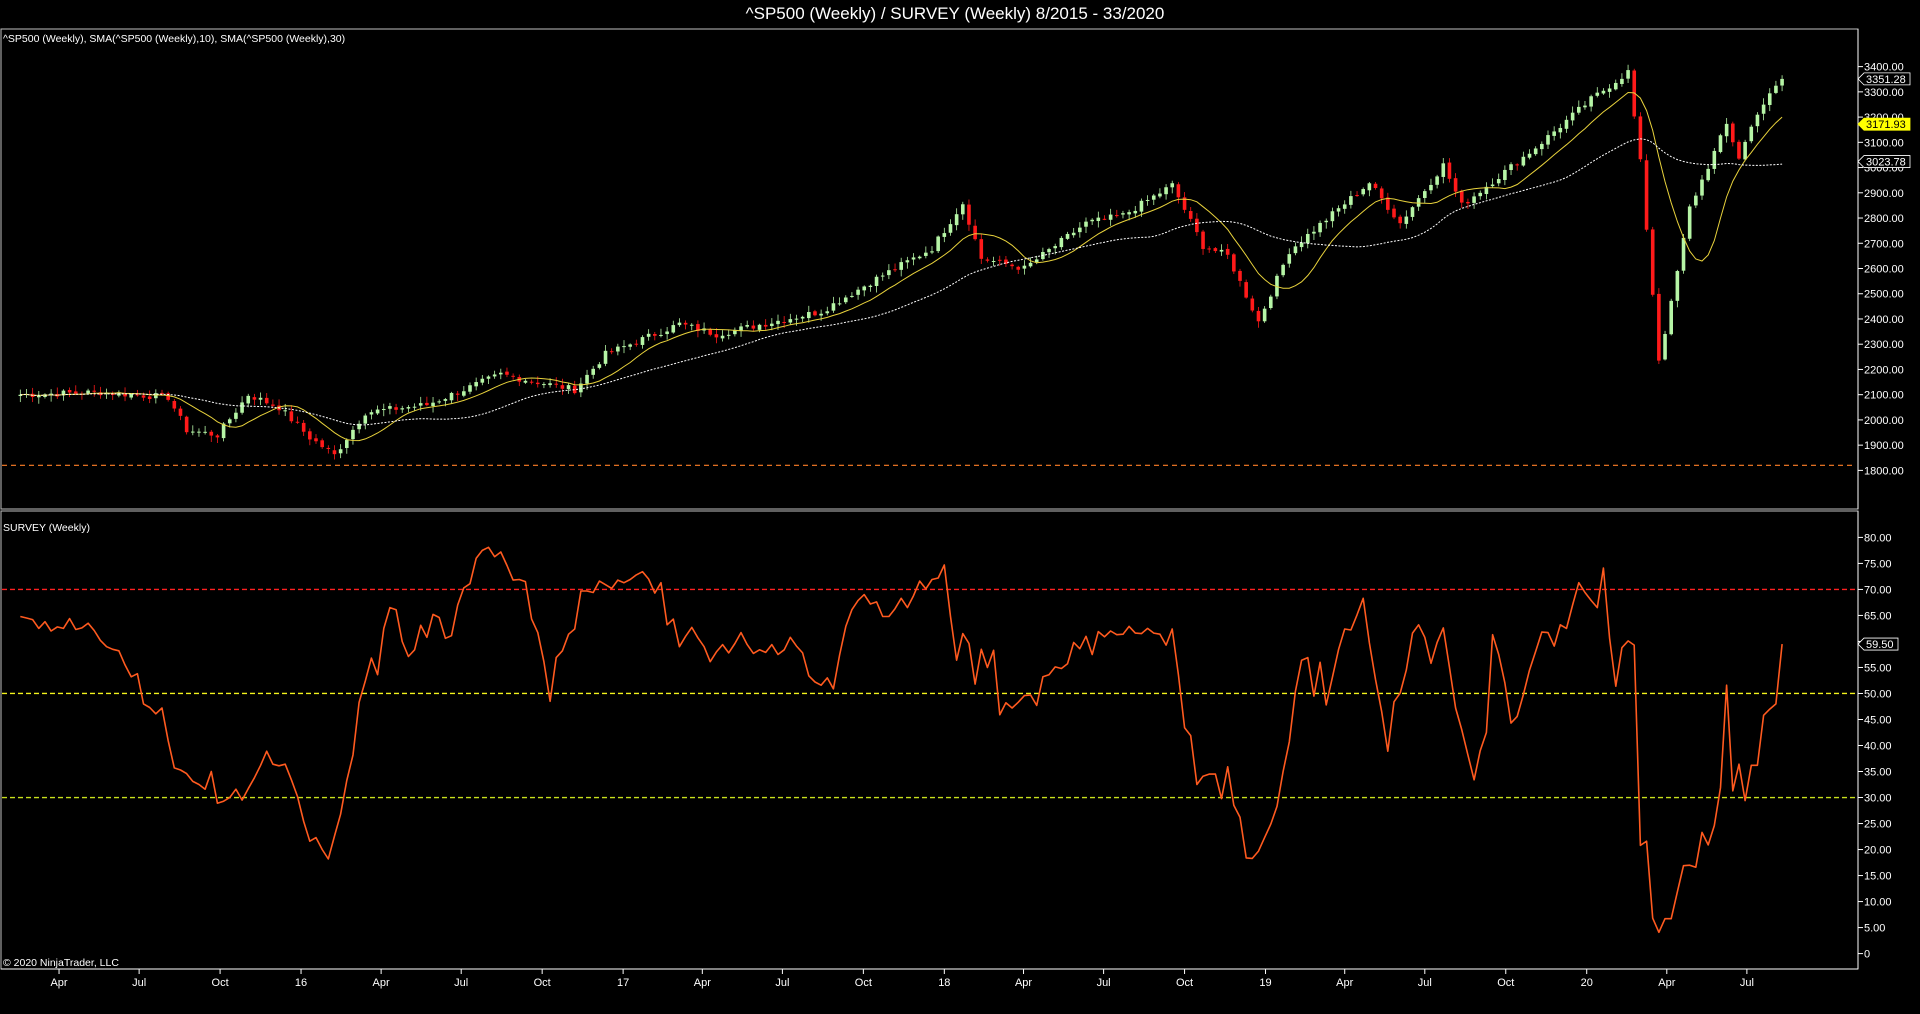 Image resolution: width=1920 pixels, height=1014 pixels. I want to click on price-y-tick-label: 2000.00, so click(1884, 421).